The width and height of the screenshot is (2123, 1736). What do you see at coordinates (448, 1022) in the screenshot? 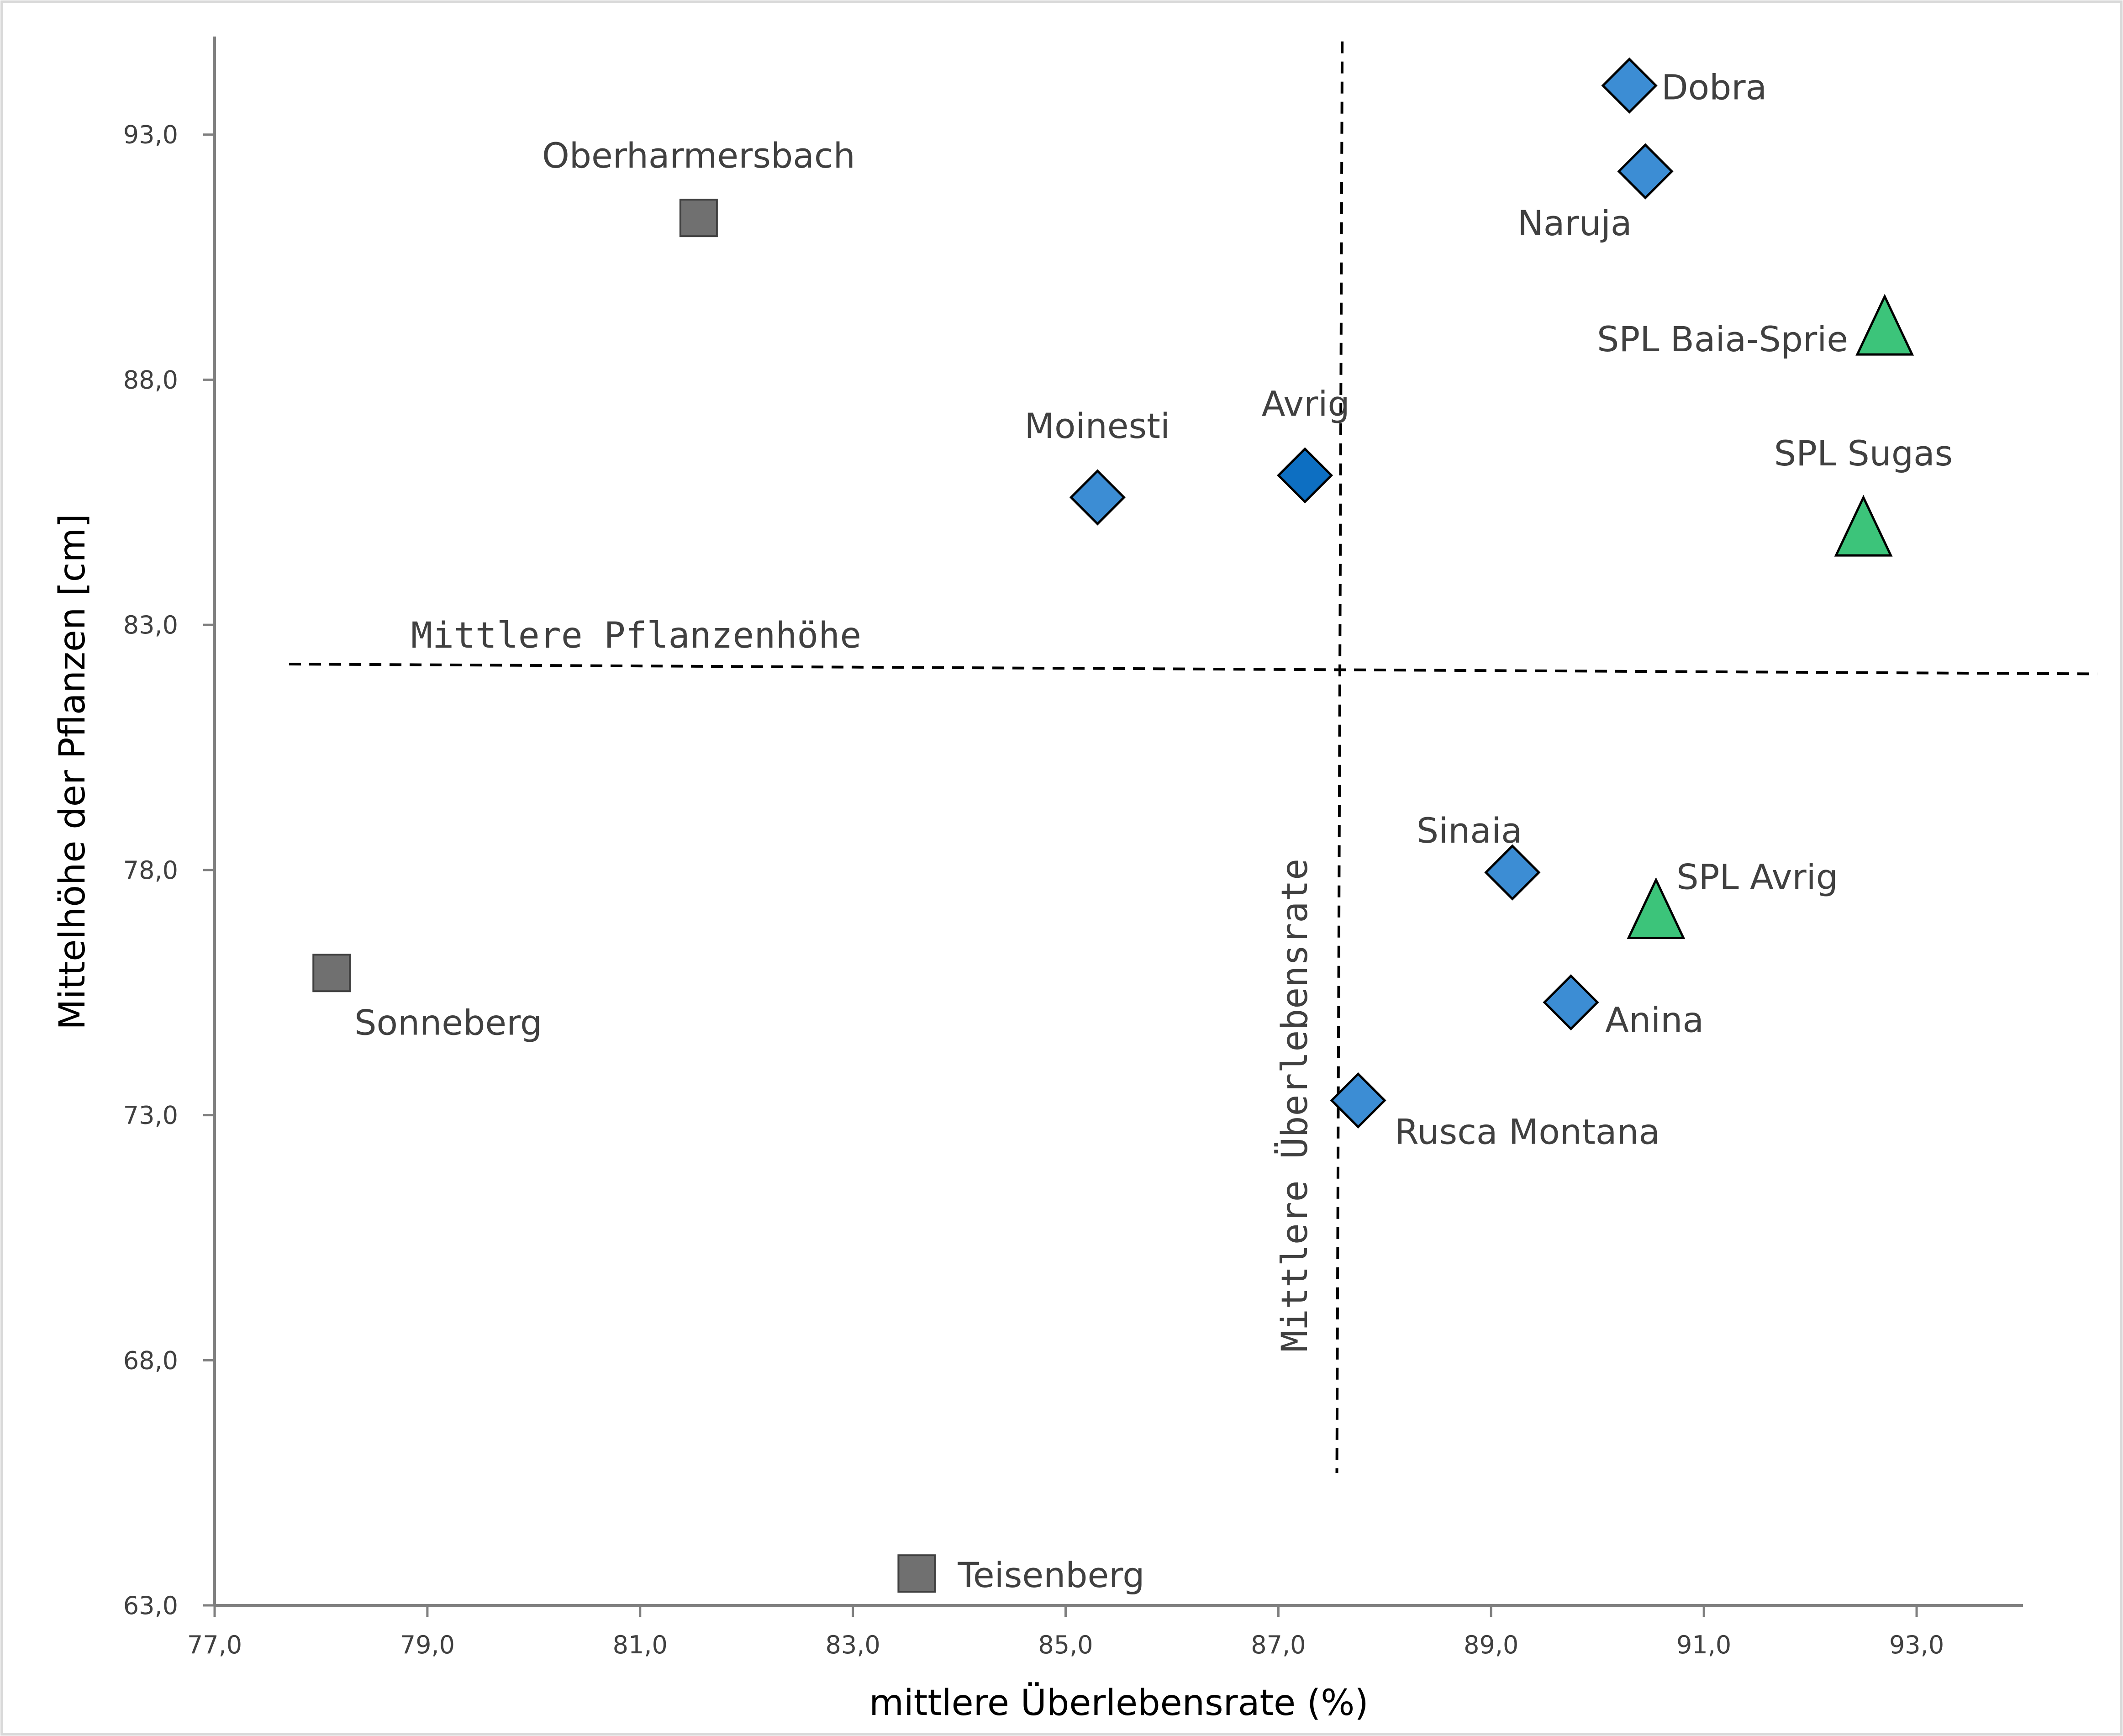
I see `point-label-sonneberg: Sonneberg` at bounding box center [448, 1022].